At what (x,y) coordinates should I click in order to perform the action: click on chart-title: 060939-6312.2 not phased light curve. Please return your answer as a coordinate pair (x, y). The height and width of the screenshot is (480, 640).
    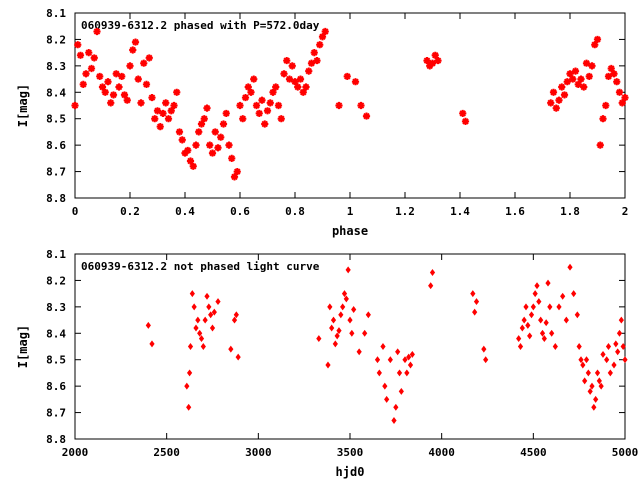
    Looking at the image, I should click on (200, 266).